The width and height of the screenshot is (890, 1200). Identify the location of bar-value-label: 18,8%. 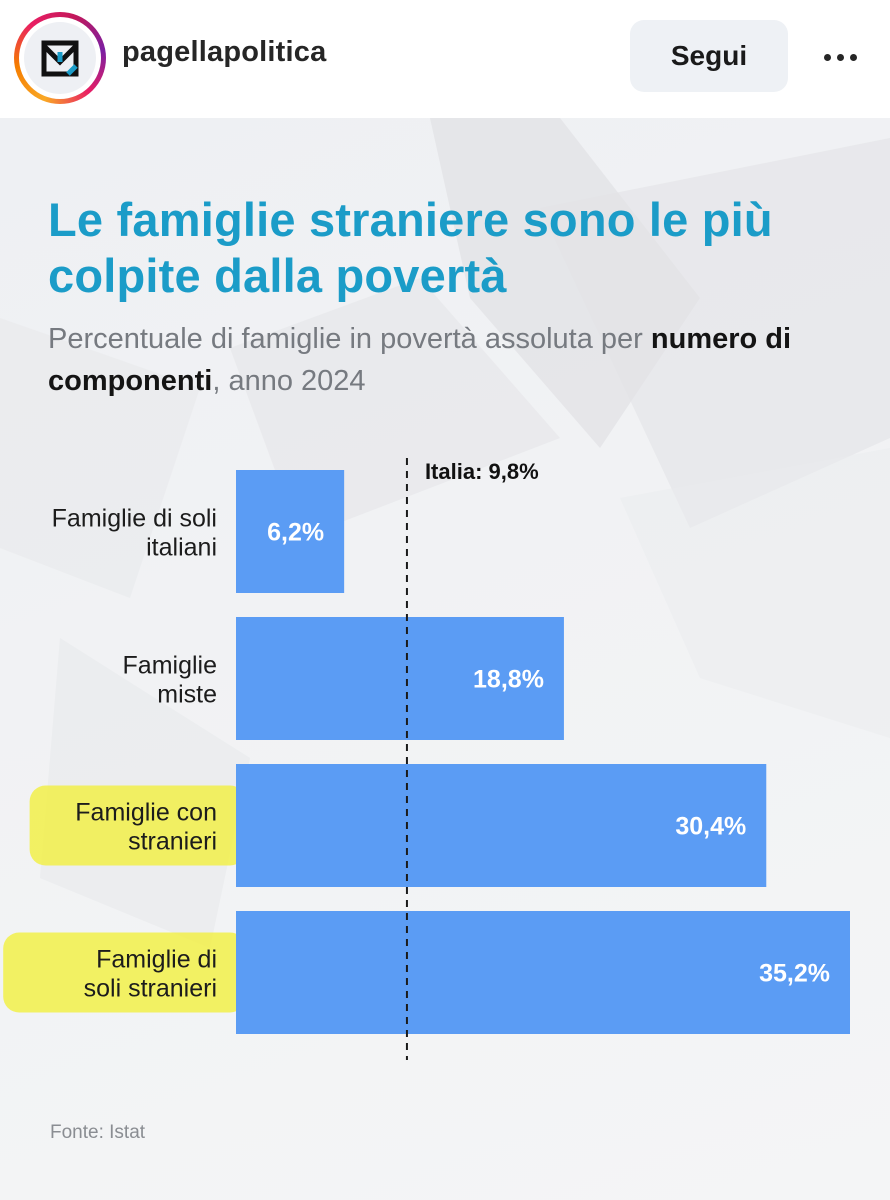
(508, 680).